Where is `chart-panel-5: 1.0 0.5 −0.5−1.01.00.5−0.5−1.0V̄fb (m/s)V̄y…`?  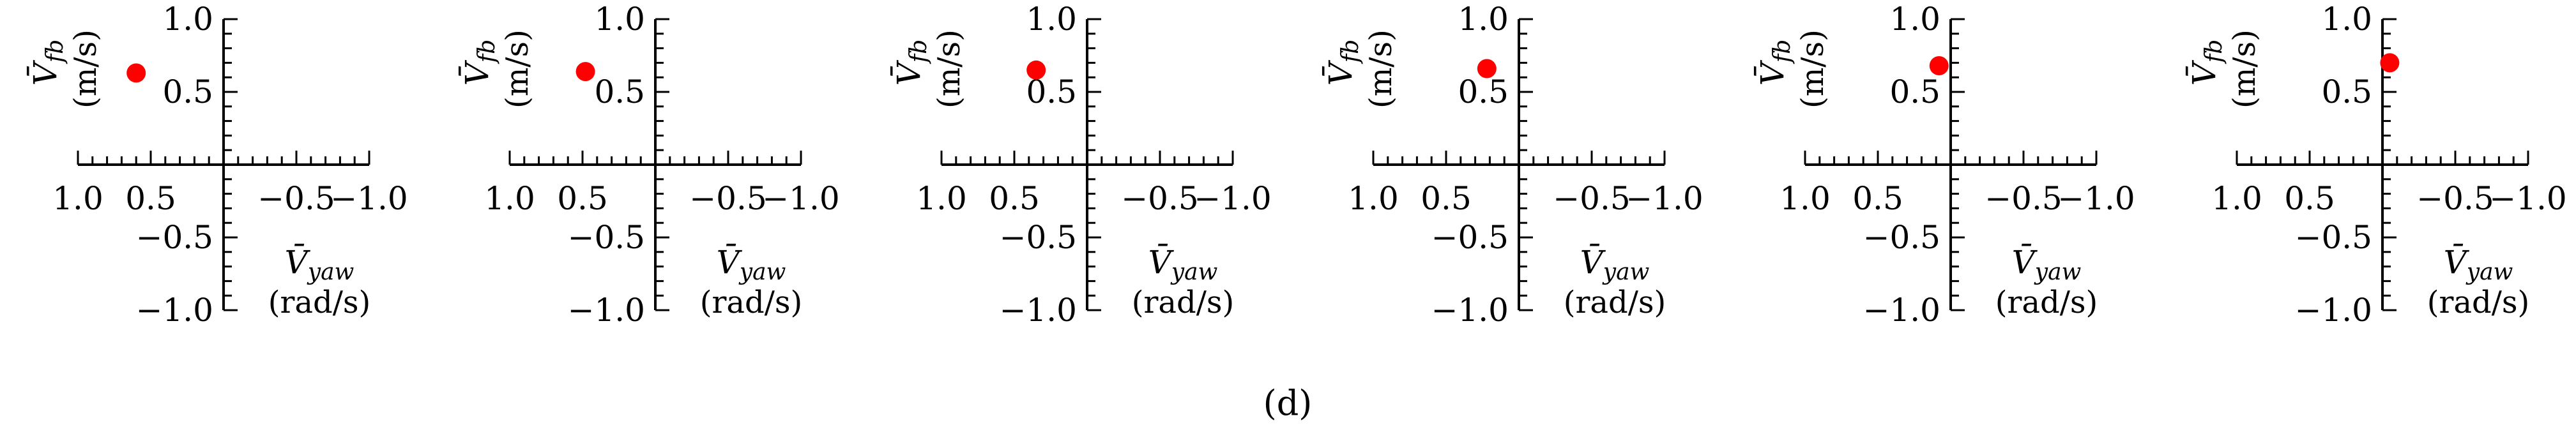 chart-panel-5: 1.0 0.5 −0.5−1.01.00.5−0.5−1.0V̄fb (m/s)V̄y… is located at coordinates (1944, 165).